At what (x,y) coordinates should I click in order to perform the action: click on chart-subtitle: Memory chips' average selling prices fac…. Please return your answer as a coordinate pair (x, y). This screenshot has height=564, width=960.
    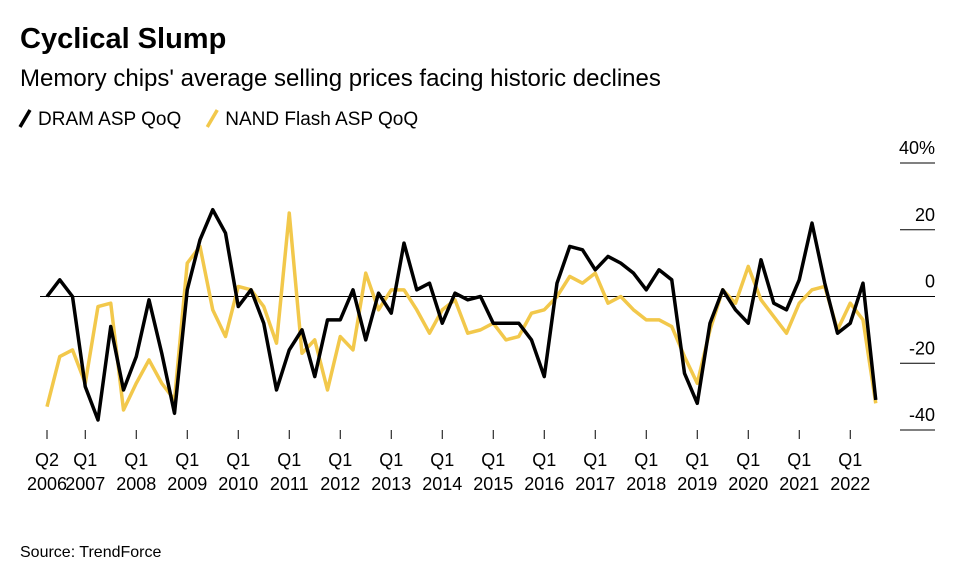
    Looking at the image, I should click on (340, 78).